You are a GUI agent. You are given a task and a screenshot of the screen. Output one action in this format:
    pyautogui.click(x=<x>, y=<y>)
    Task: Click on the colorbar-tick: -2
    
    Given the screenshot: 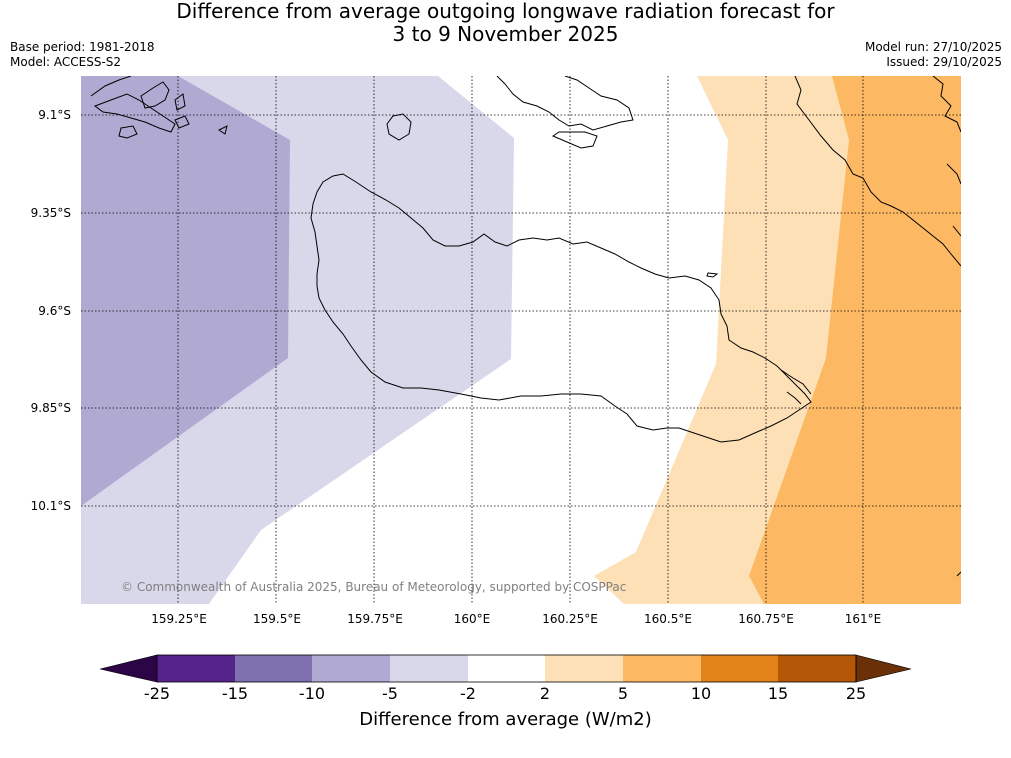 What is the action you would take?
    pyautogui.click(x=468, y=693)
    